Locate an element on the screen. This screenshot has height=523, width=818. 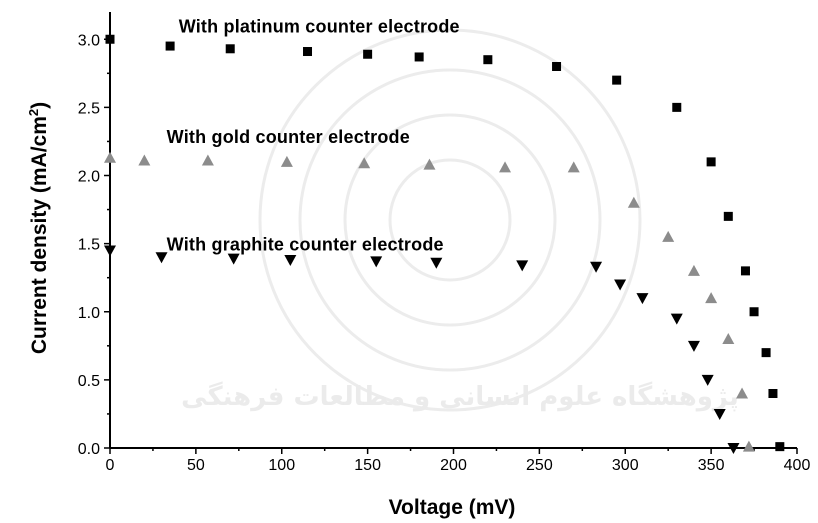
x-tick-label: 400 is located at coordinates (797, 465).